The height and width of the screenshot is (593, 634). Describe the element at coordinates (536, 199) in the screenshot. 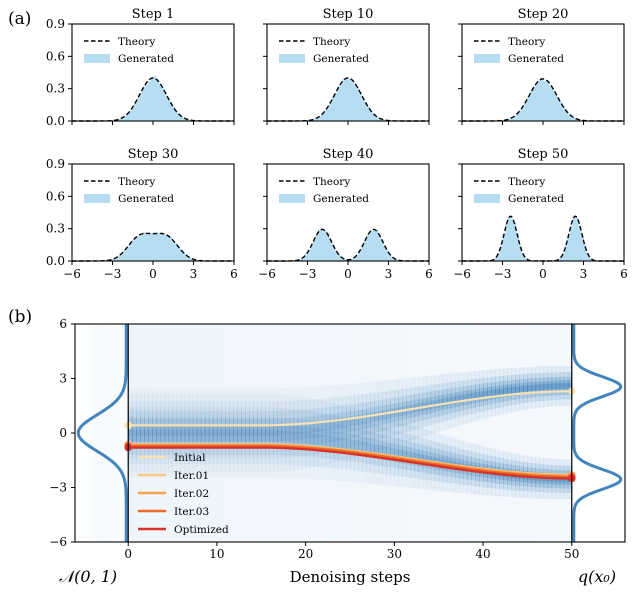

I see `legend-generated-label: Generated` at that location.